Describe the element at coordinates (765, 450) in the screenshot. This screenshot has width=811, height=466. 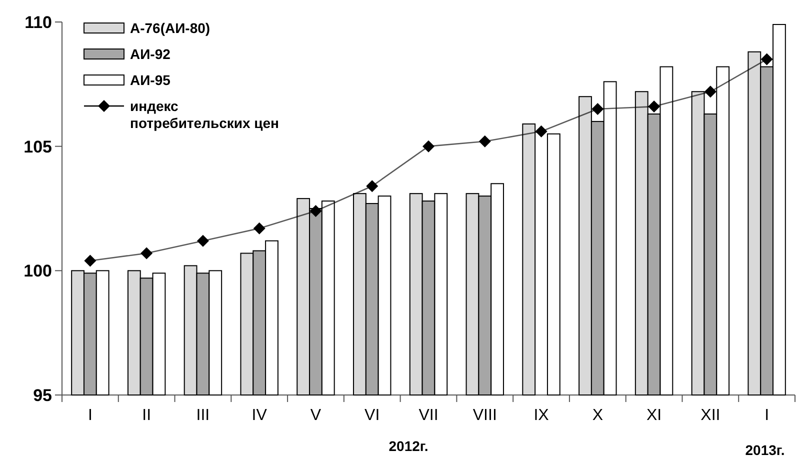
I see `text: 2013г.` at that location.